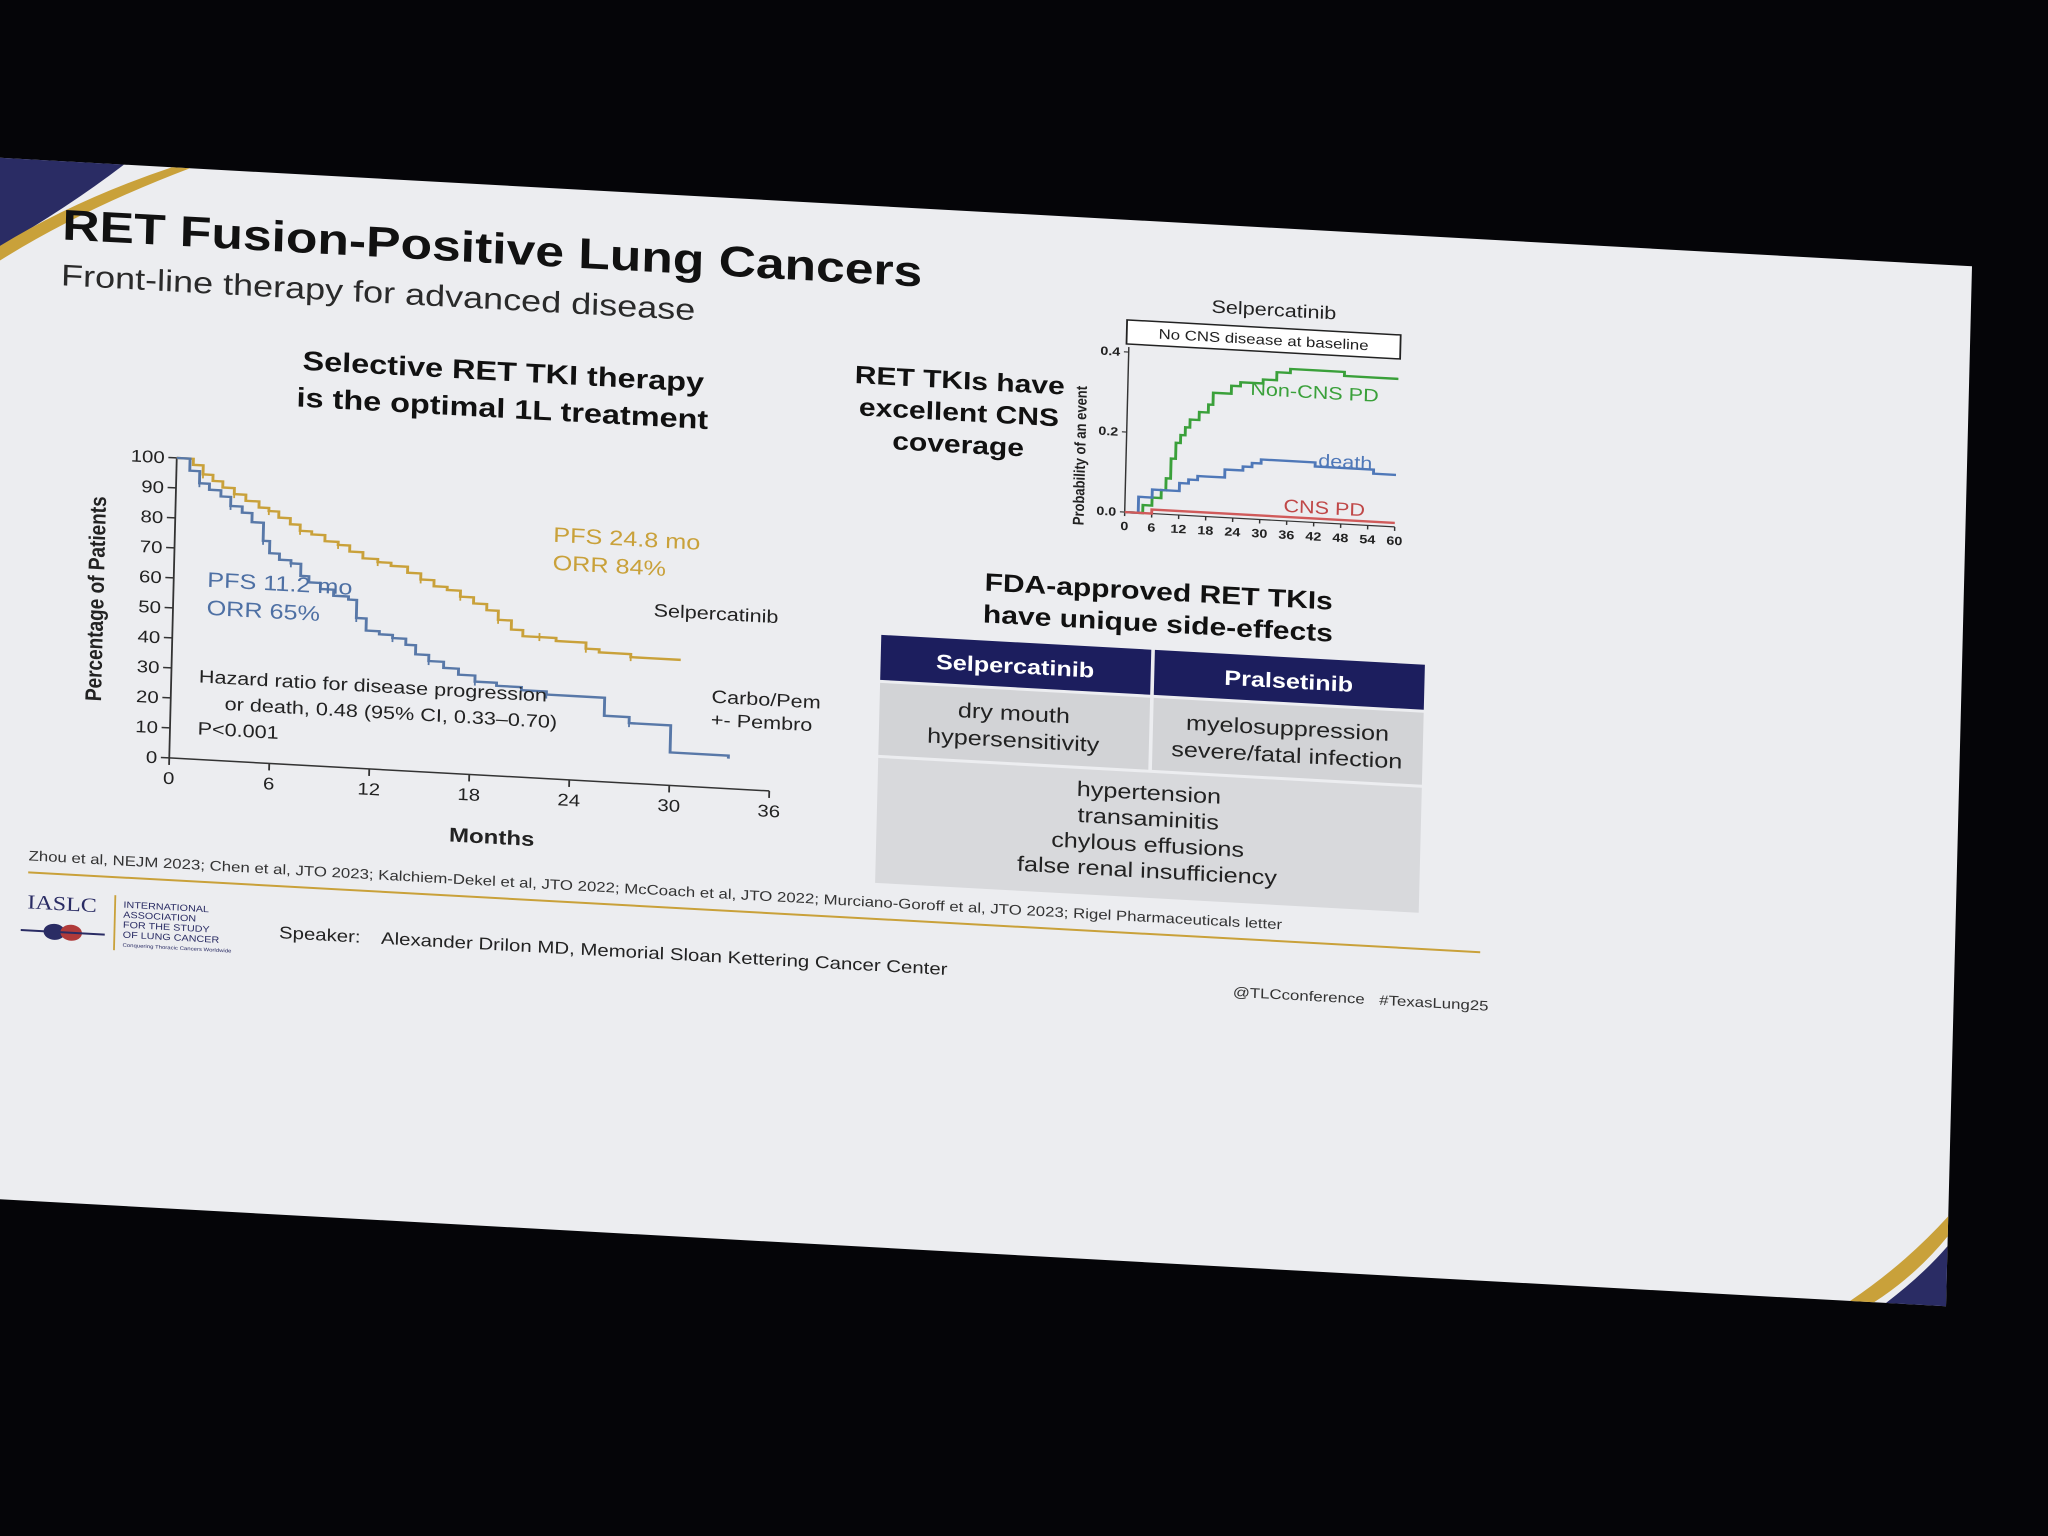 This screenshot has width=2048, height=1536. I want to click on km-series-1-curve, so click(453, 607).